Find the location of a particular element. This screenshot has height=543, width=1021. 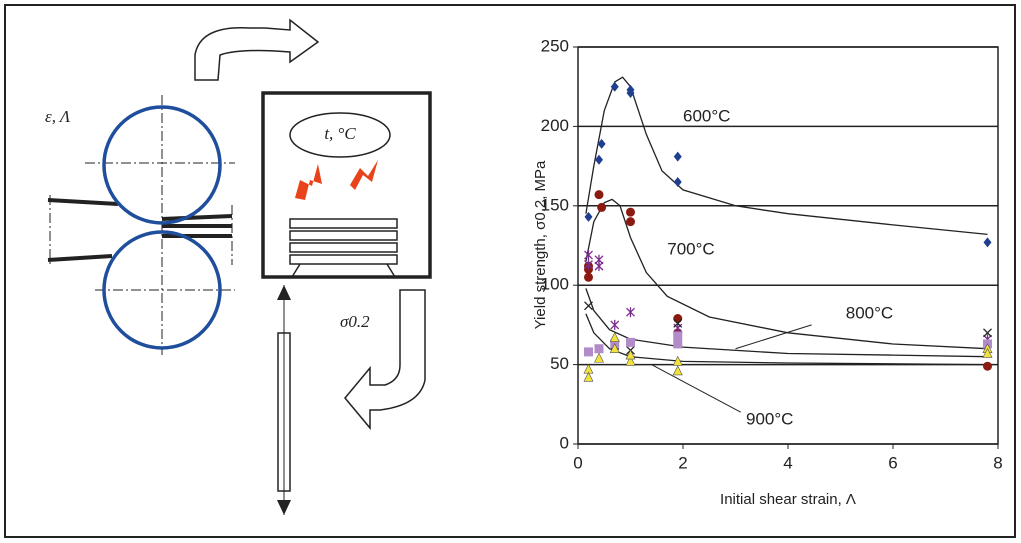

y-tick-label: 150 is located at coordinates (555, 204).